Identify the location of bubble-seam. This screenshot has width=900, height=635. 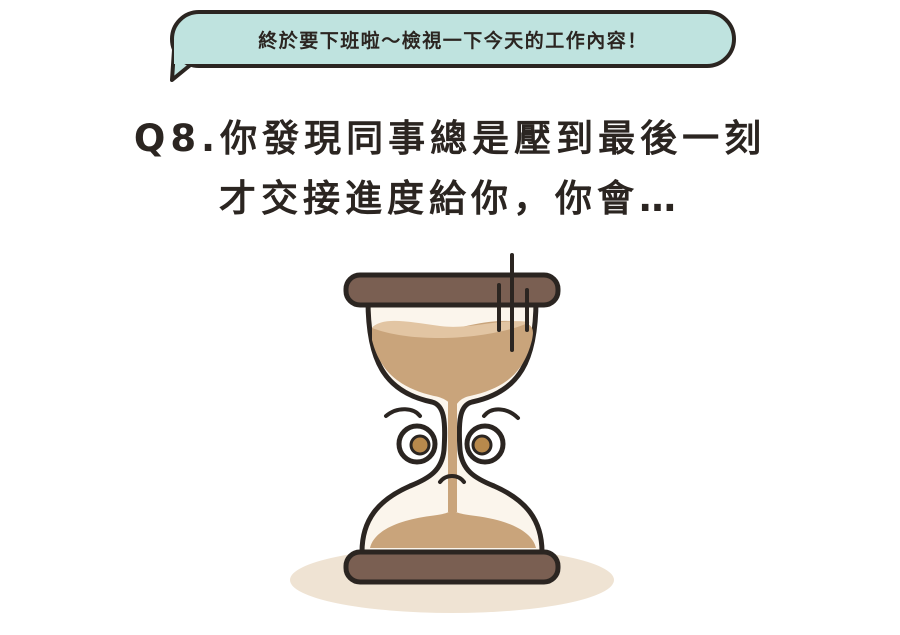
(187, 52).